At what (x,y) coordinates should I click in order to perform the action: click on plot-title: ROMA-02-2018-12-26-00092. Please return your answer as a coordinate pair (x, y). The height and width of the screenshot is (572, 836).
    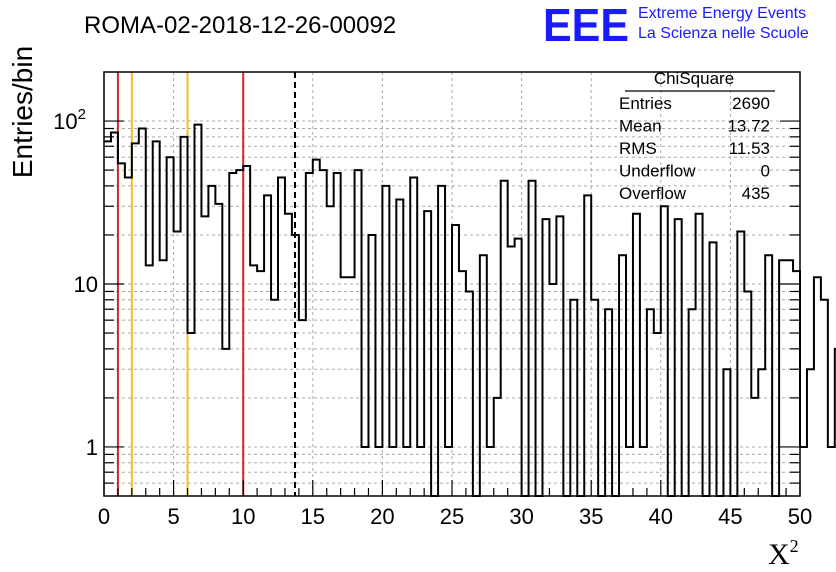
    Looking at the image, I should click on (240, 25).